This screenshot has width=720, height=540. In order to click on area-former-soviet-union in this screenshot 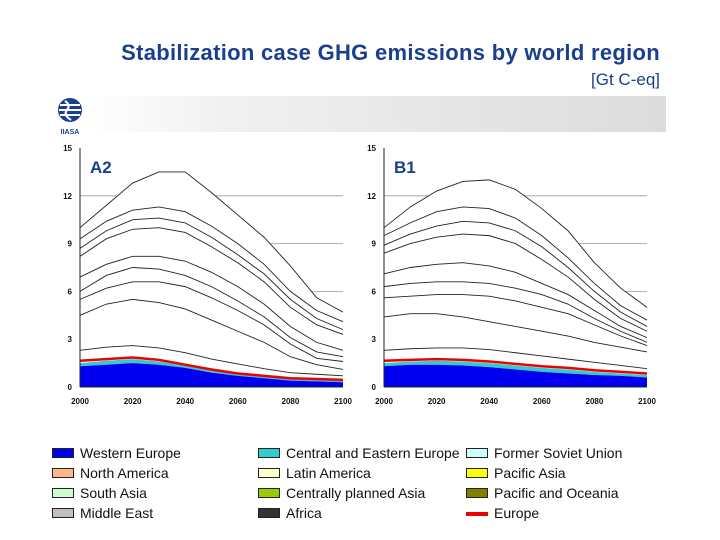, I will do `click(211, 363)`.